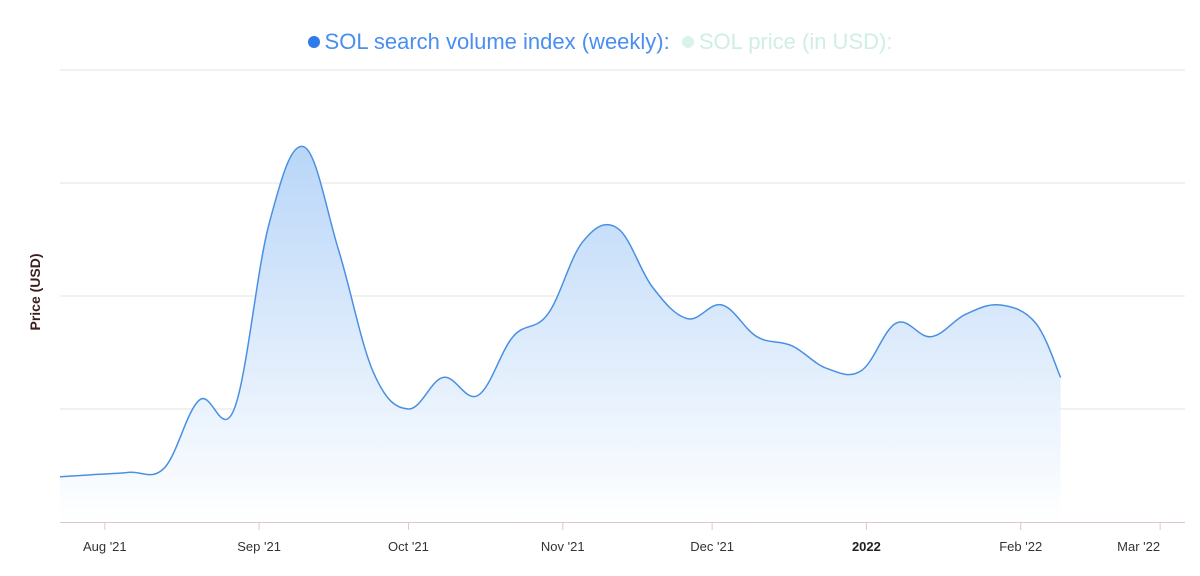 The width and height of the screenshot is (1200, 576). Describe the element at coordinates (408, 546) in the screenshot. I see `x-tick-label-2: Oct '21` at that location.